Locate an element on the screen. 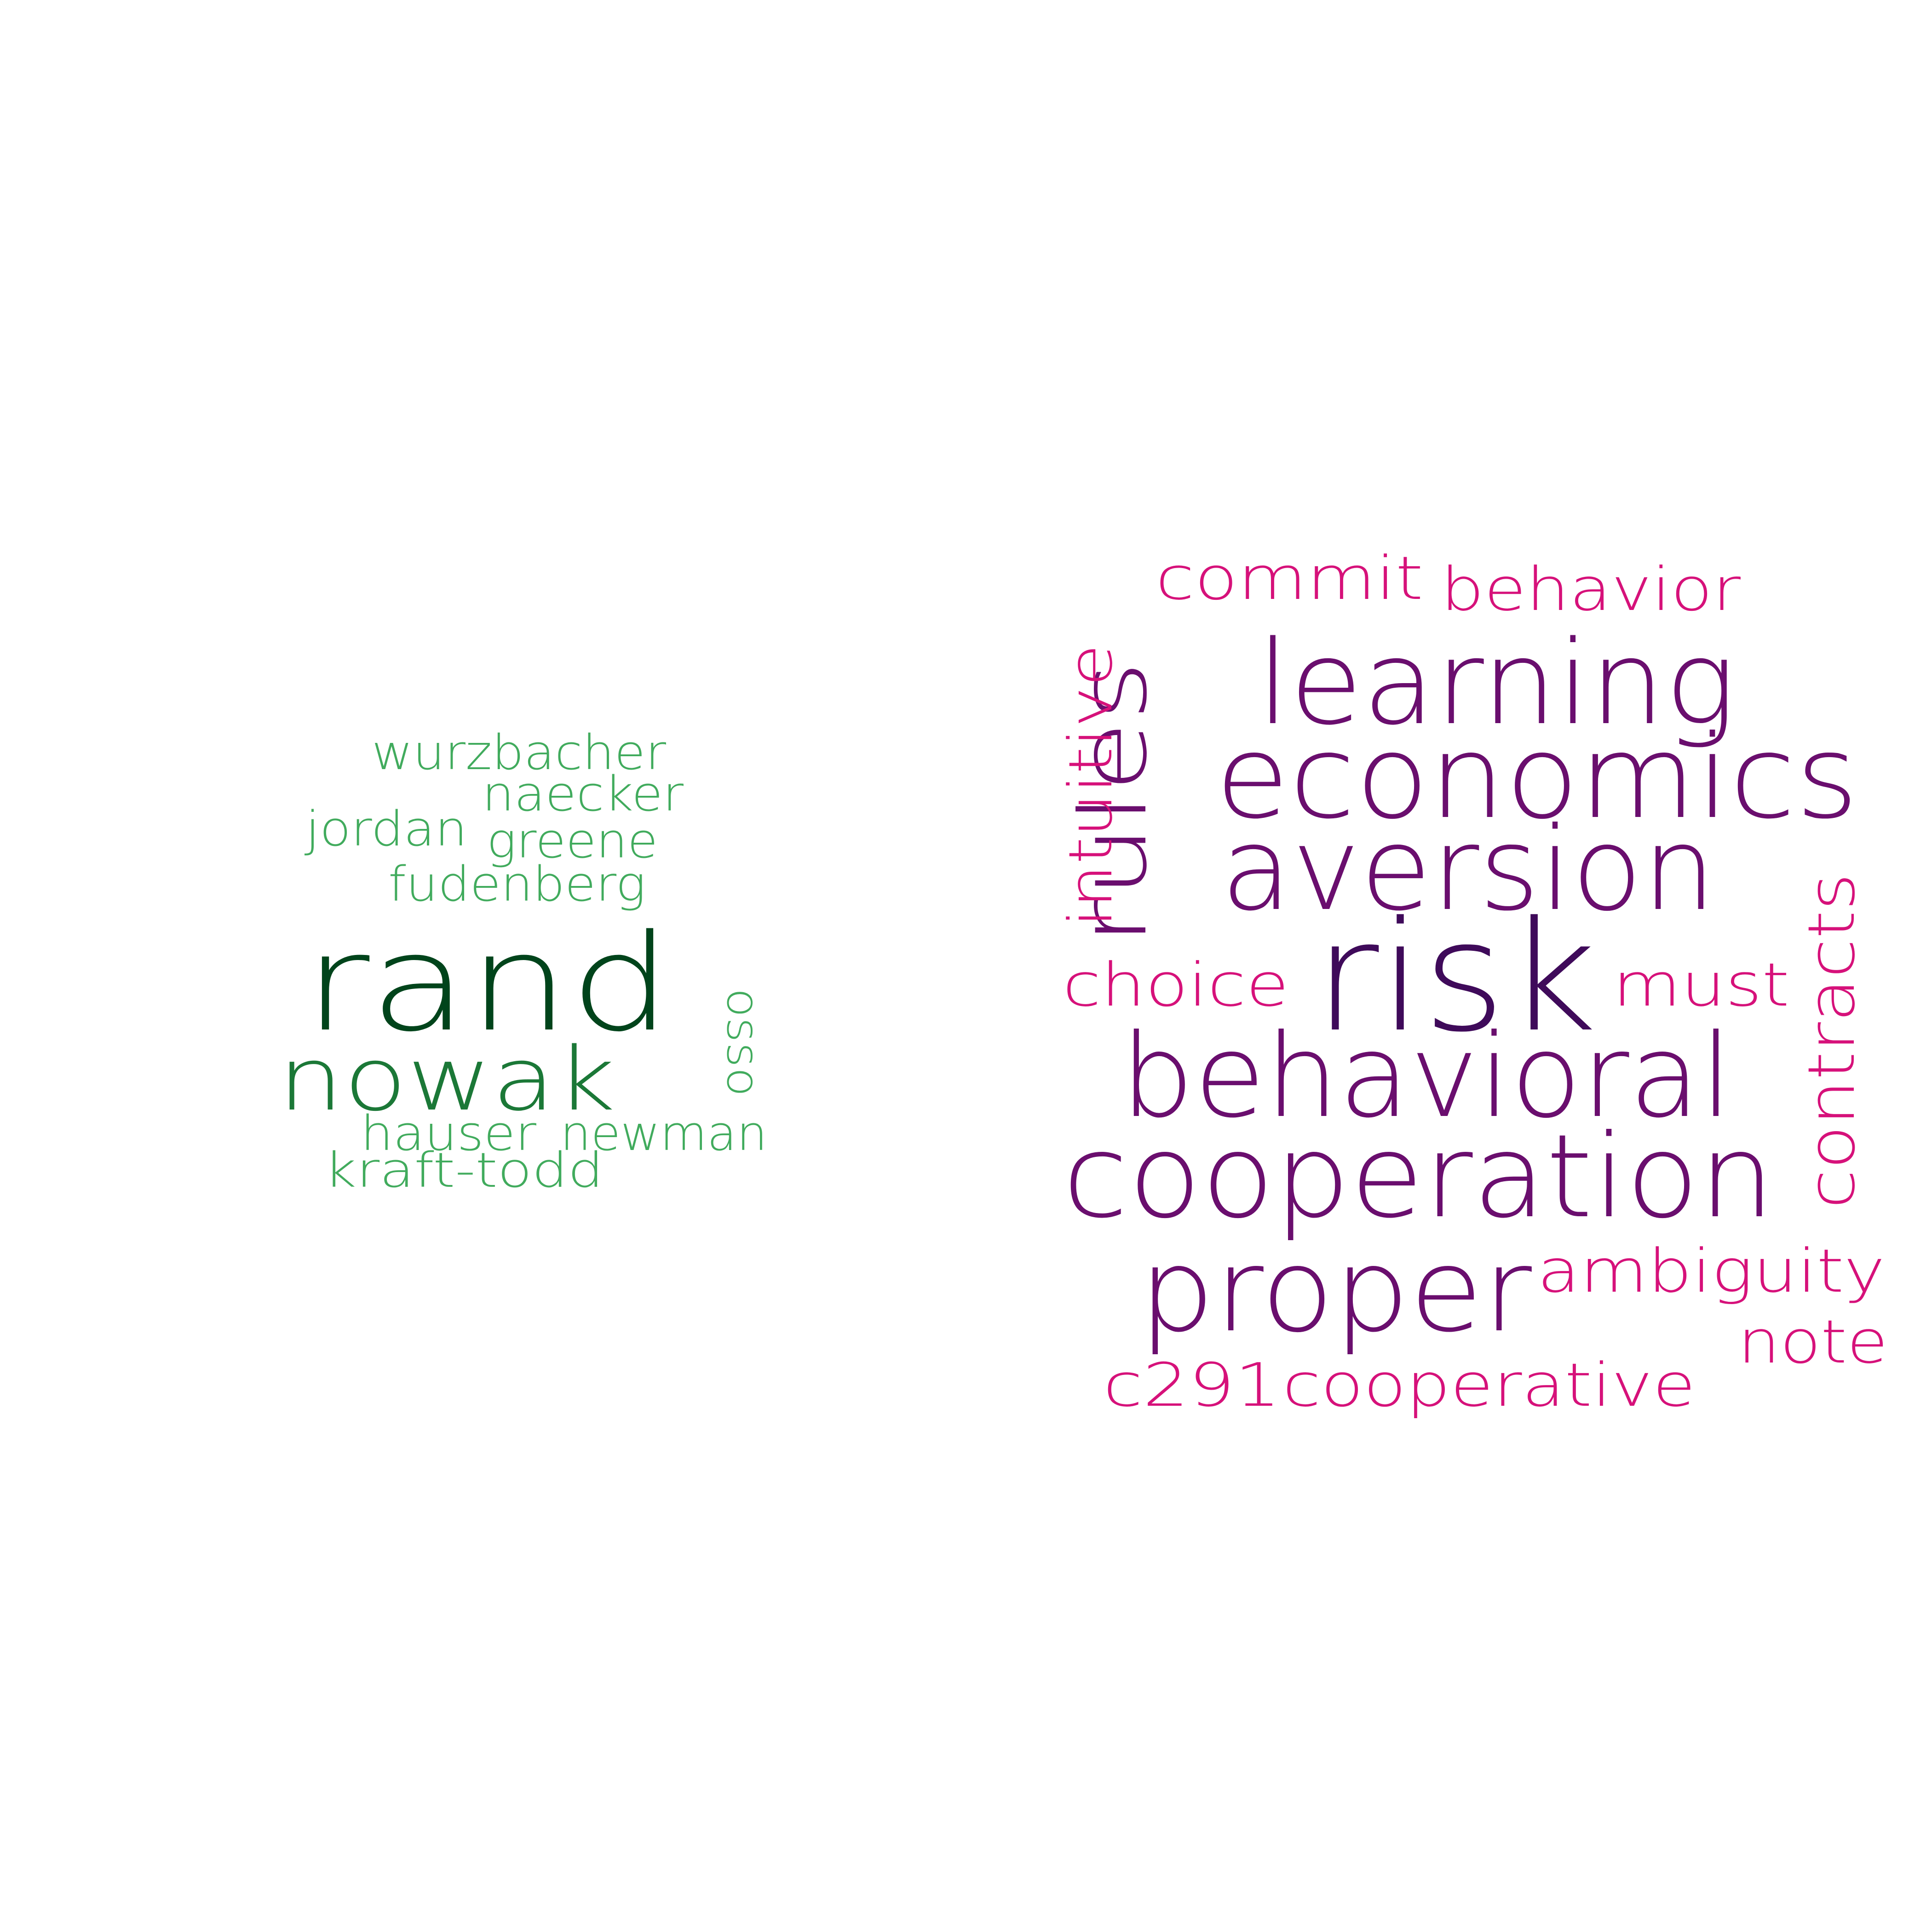 The width and height of the screenshot is (1932, 1932). word-note: note is located at coordinates (1813, 1342).